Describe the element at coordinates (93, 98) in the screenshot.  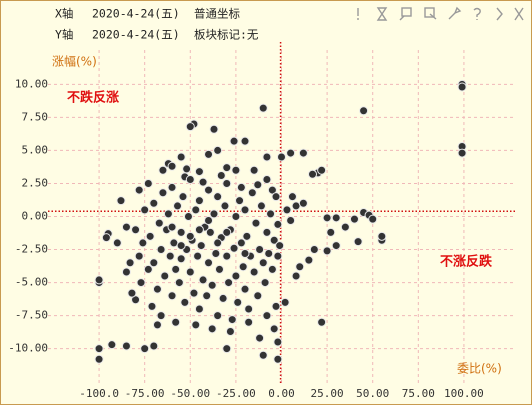
I see `annotation: 不跌反涨` at that location.